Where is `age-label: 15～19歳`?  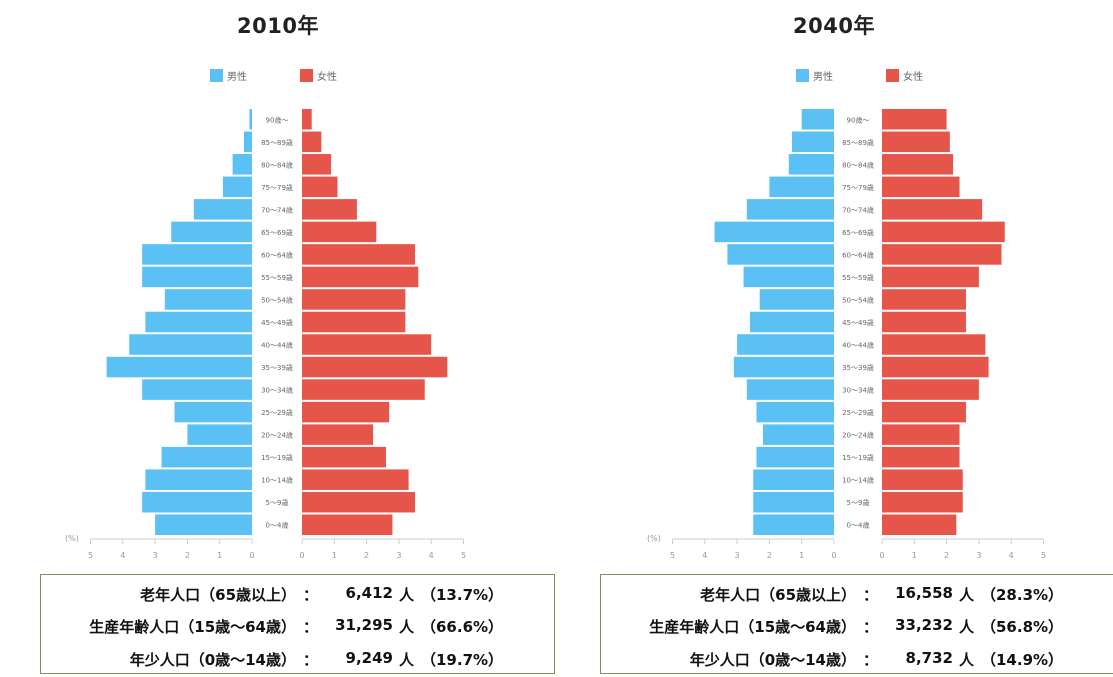 age-label: 15～19歳 is located at coordinates (858, 457).